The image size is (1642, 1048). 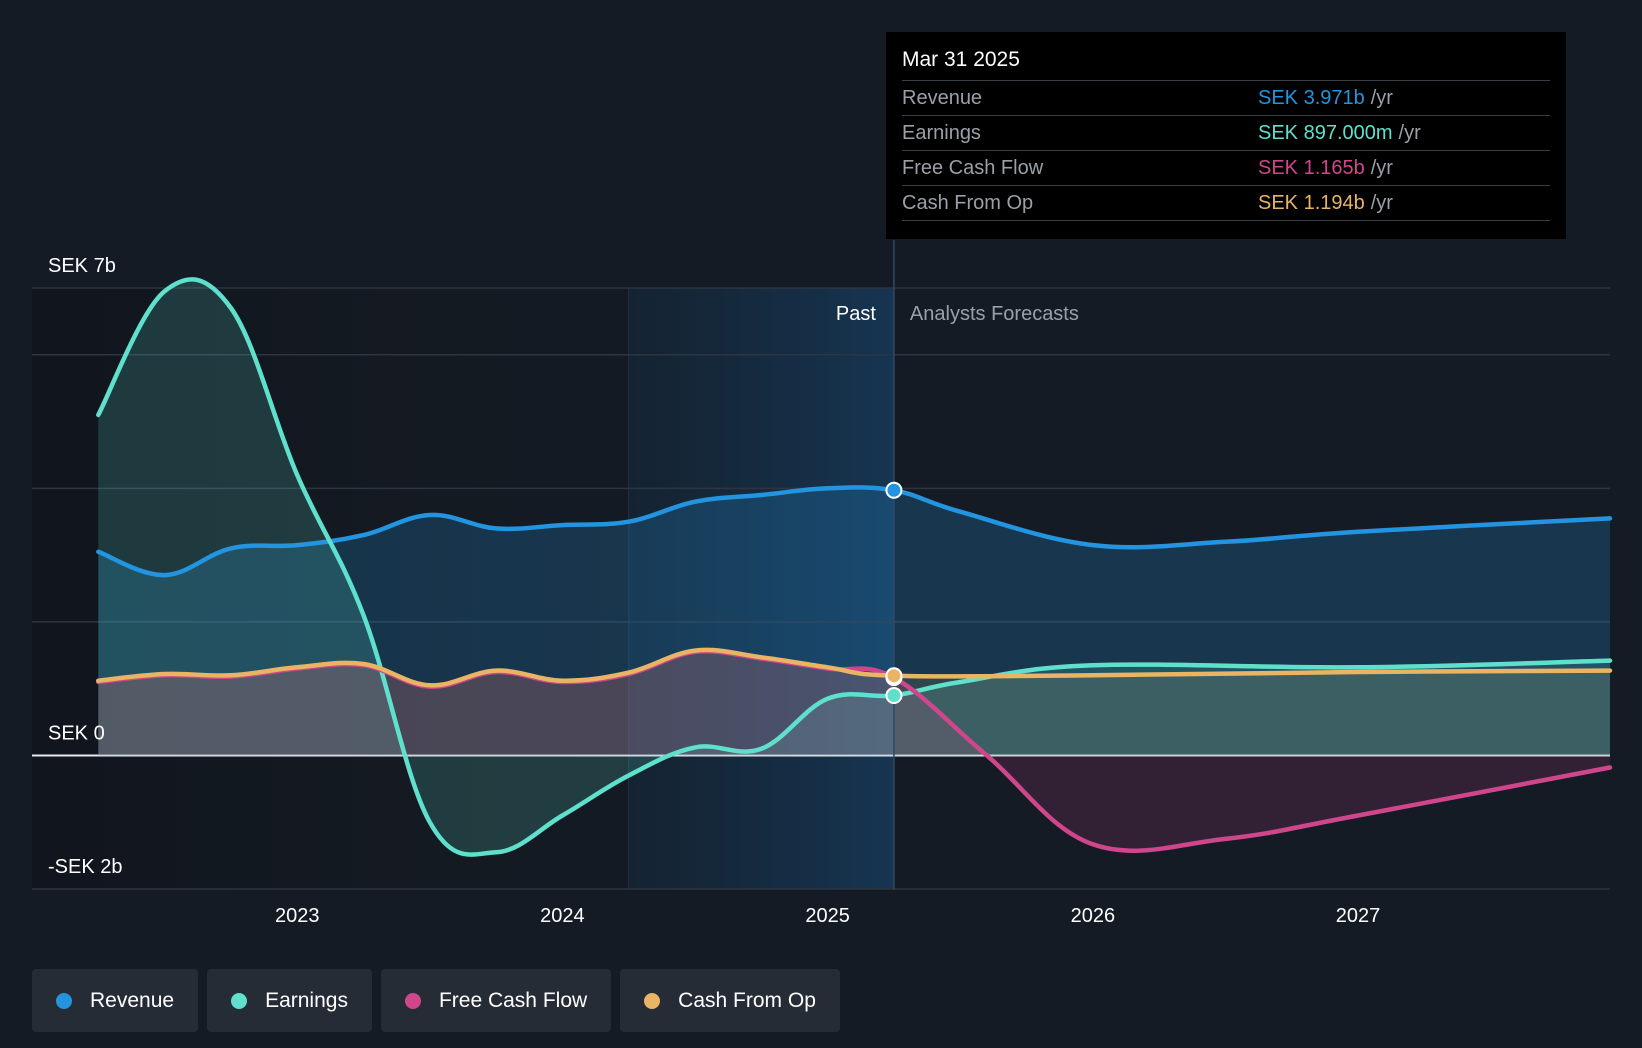 What do you see at coordinates (1226, 168) in the screenshot?
I see `tooltip-row-fcf: Free Cash Flow SEK 1.165b /yr` at bounding box center [1226, 168].